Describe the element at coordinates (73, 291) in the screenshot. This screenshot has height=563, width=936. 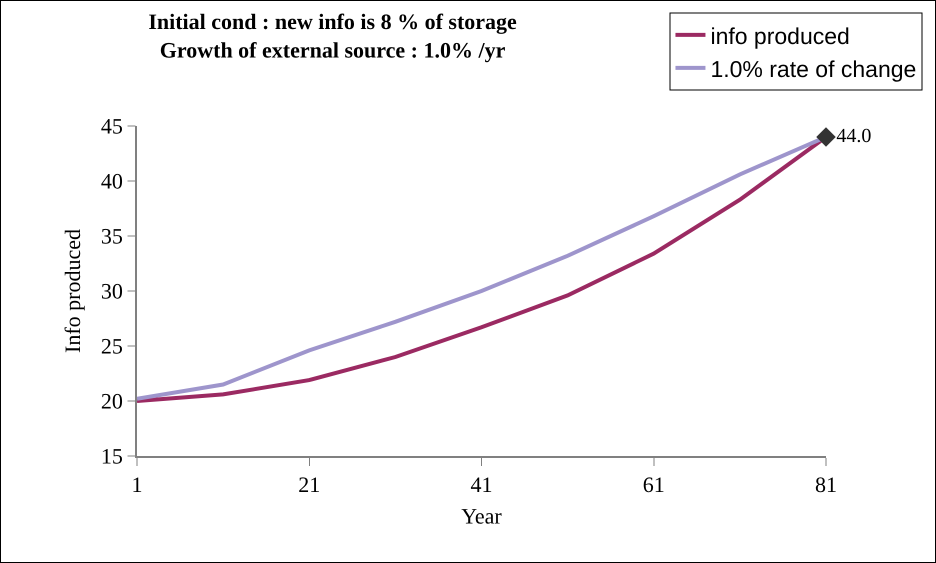
I see `y-axis-title: Info produced` at that location.